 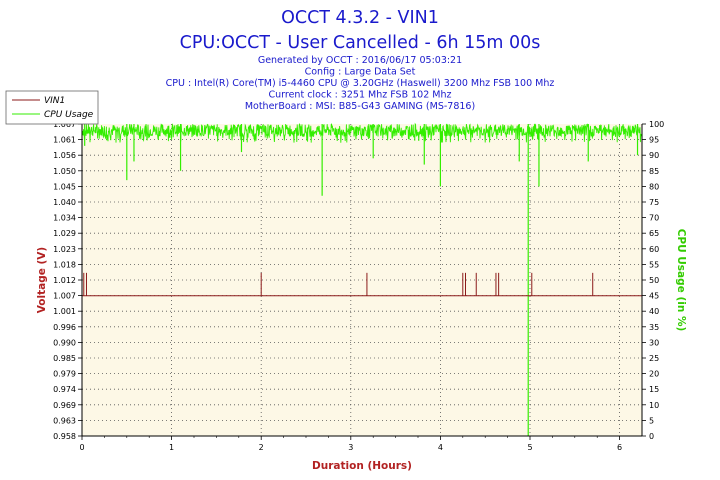 I want to click on chart-subtitle: CPU:OCCT - User Cancelled - 6h 15m 00s, so click(x=360, y=43).